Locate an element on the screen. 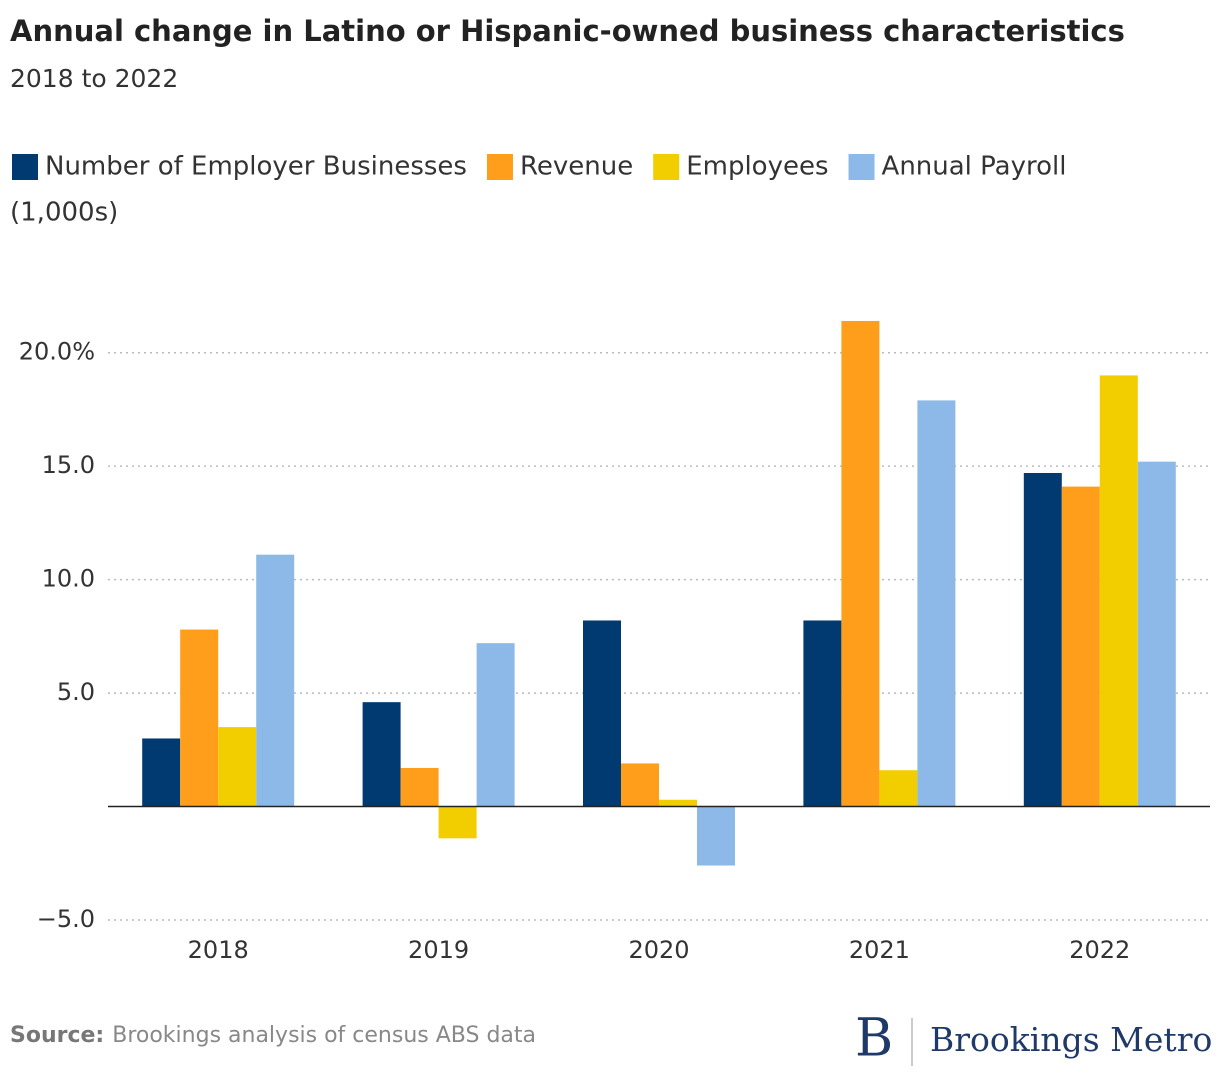  logo-mark: B is located at coordinates (874, 1039).